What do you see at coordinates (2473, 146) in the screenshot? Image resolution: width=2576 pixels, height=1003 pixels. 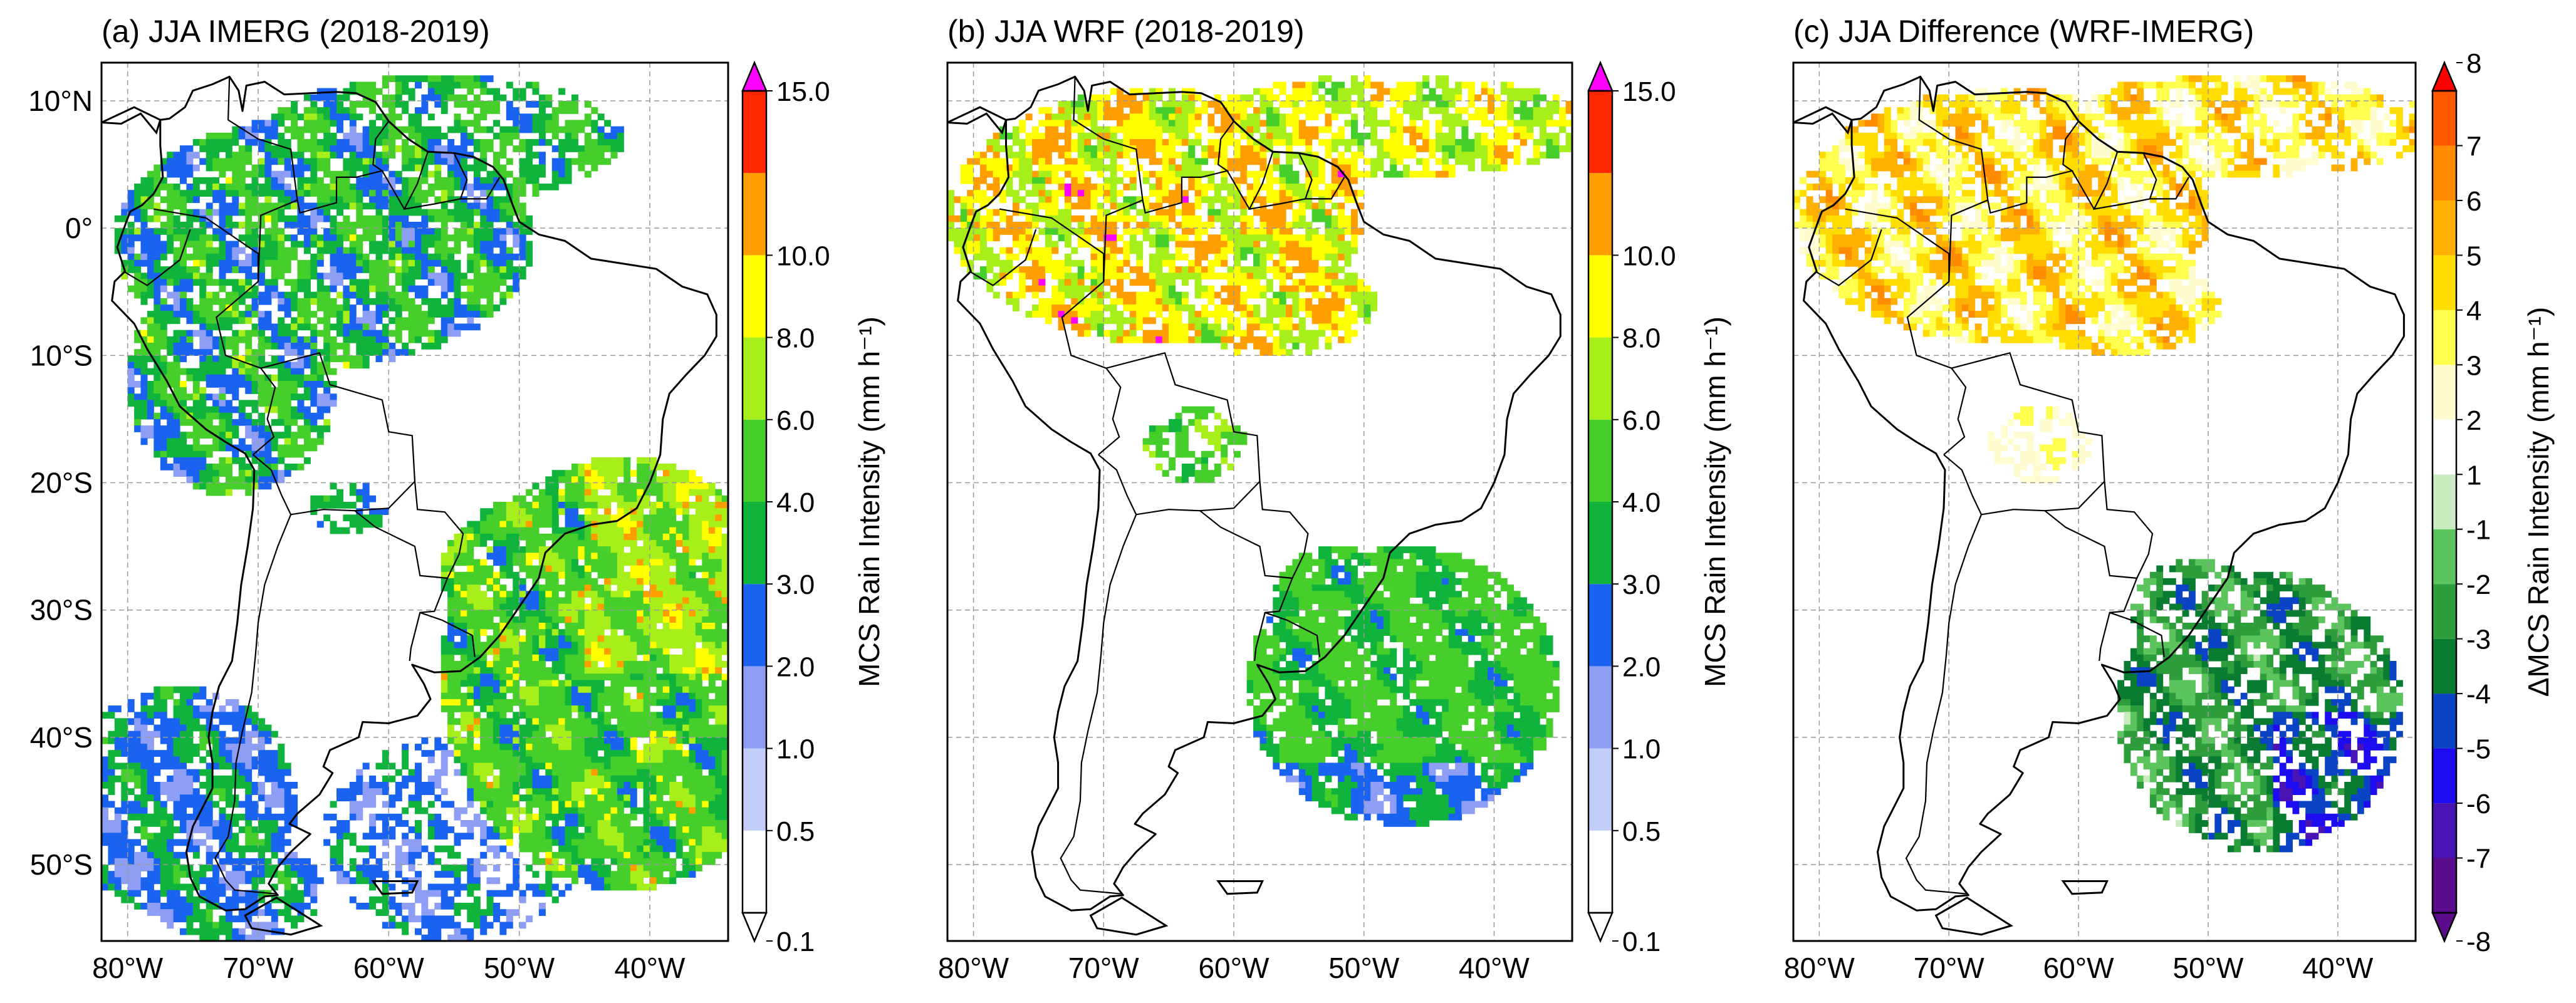 I see `colorbar-tick-label: 7` at bounding box center [2473, 146].